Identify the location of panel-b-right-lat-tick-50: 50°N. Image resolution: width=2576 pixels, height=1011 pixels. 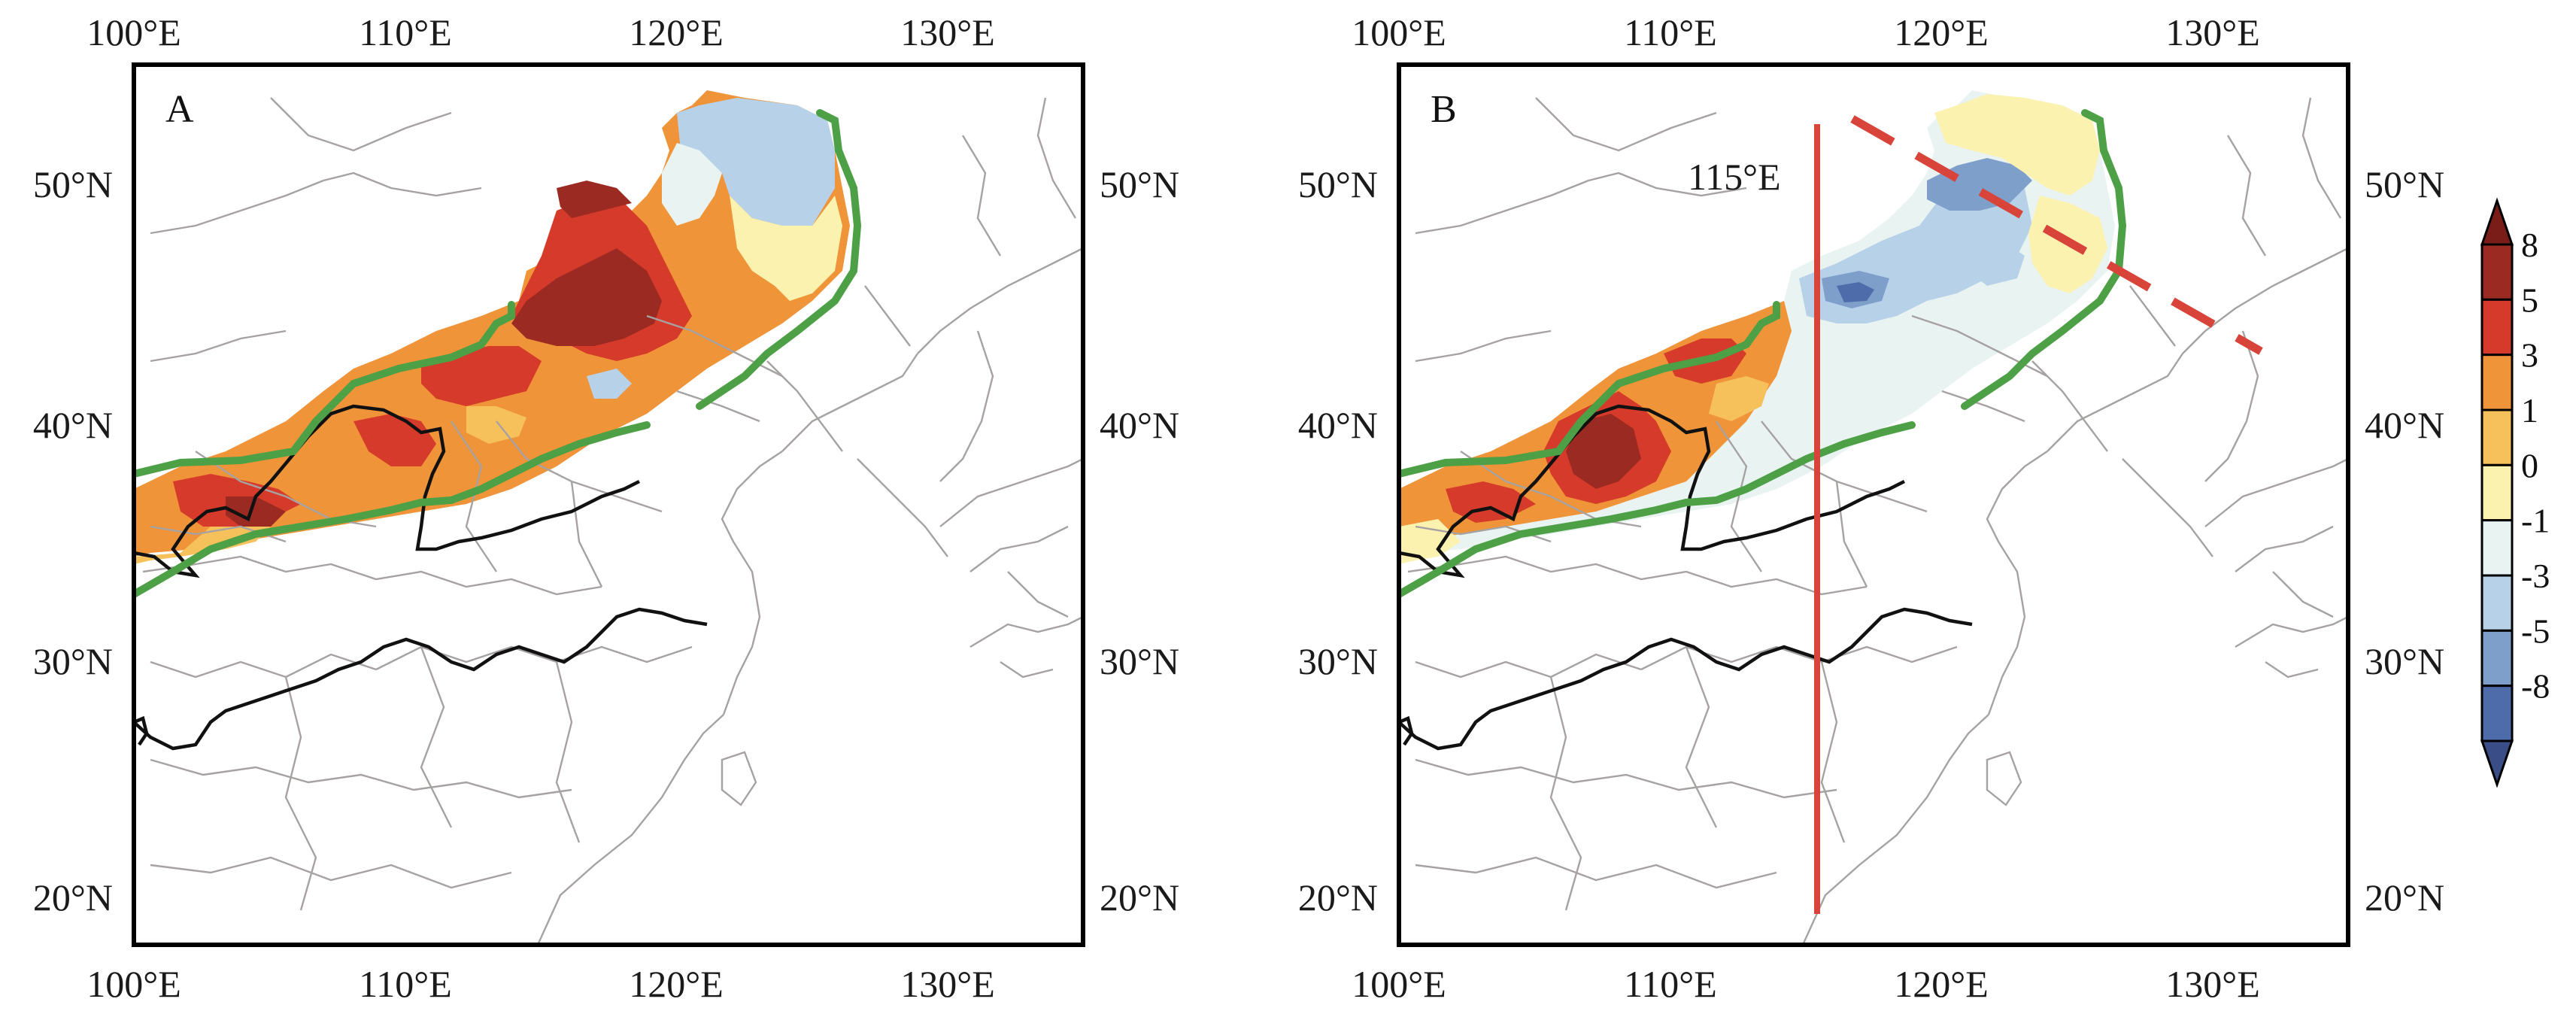
(2404, 184).